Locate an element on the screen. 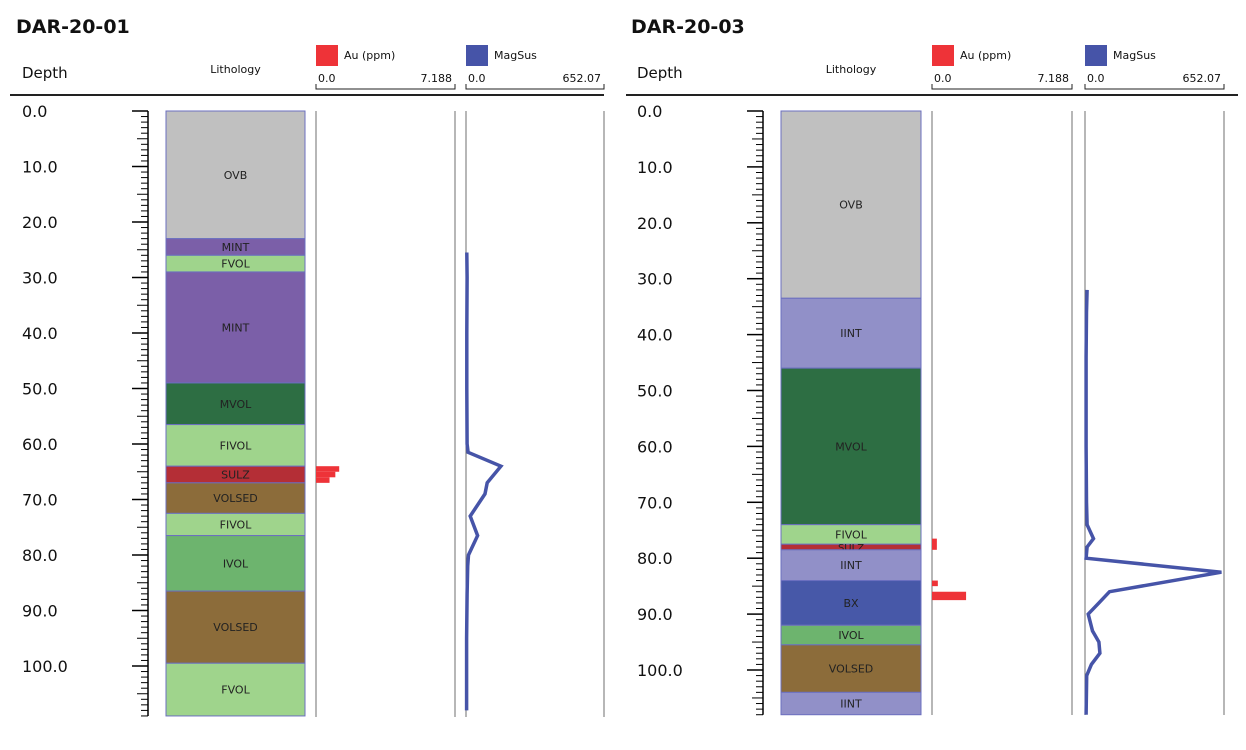 The width and height of the screenshot is (1246, 750). well-title: DAR-20-01 is located at coordinates (73, 27).